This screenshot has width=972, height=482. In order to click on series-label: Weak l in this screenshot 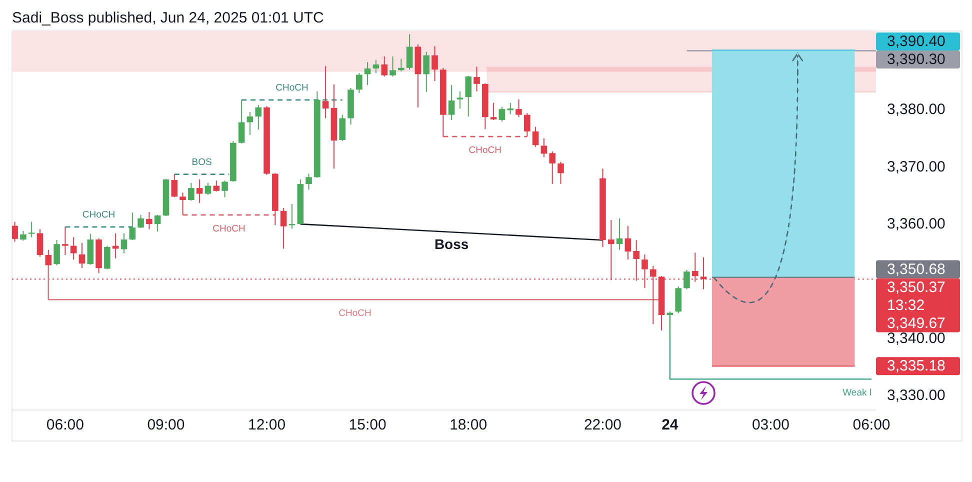, I will do `click(857, 393)`.